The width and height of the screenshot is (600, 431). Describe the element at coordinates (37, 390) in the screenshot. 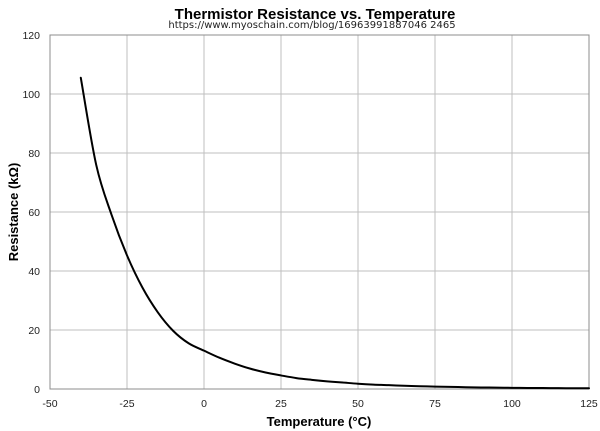

I see `y-tick-label: 0` at that location.